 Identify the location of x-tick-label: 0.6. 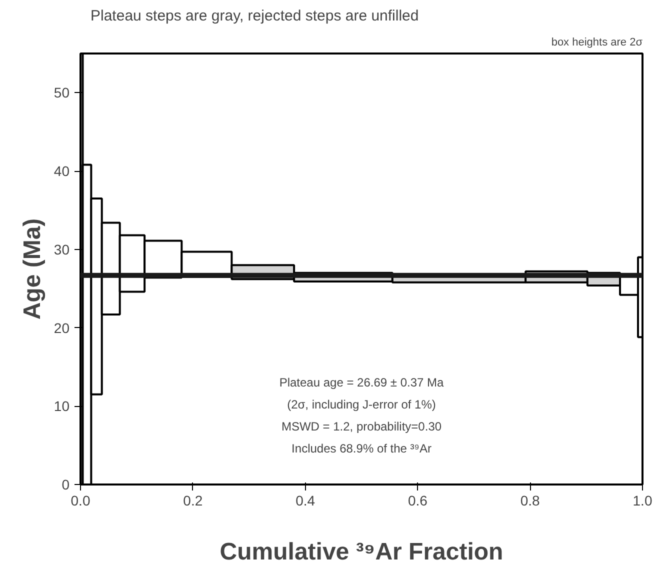
(418, 500).